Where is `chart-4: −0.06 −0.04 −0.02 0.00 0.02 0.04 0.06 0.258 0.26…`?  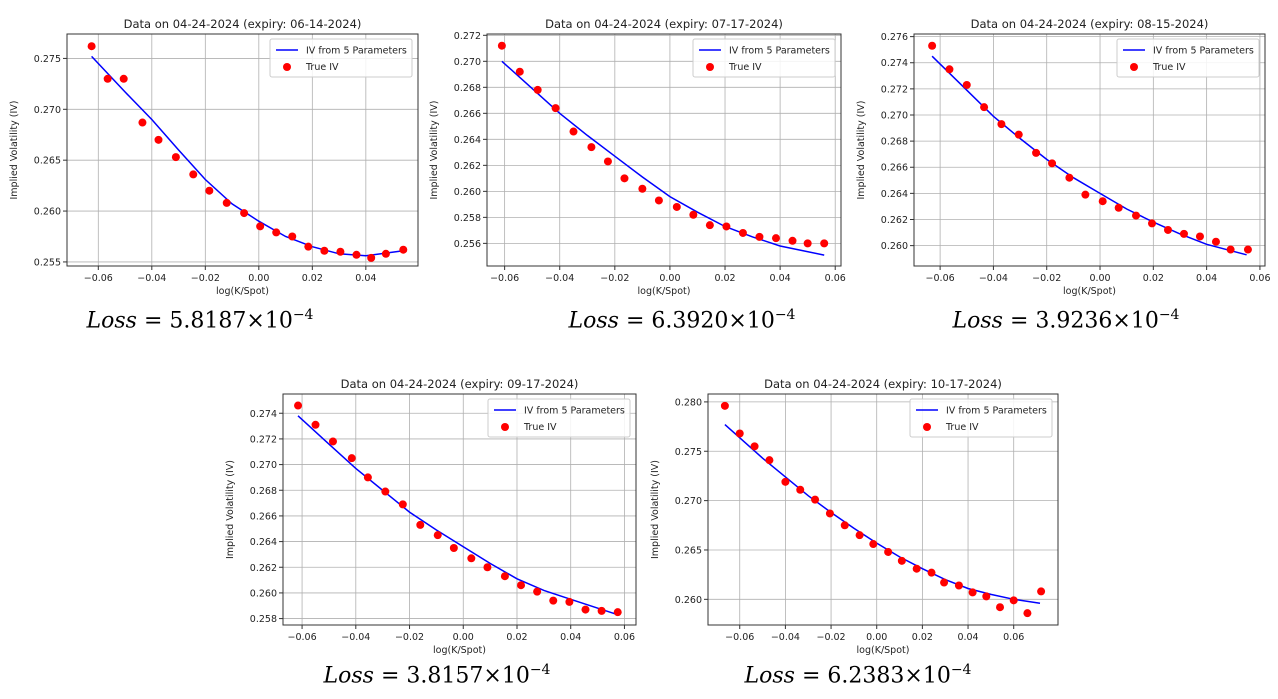 chart-4: −0.06 −0.04 −0.02 0.00 0.02 0.04 0.06 0.258 0.26… is located at coordinates (431, 516).